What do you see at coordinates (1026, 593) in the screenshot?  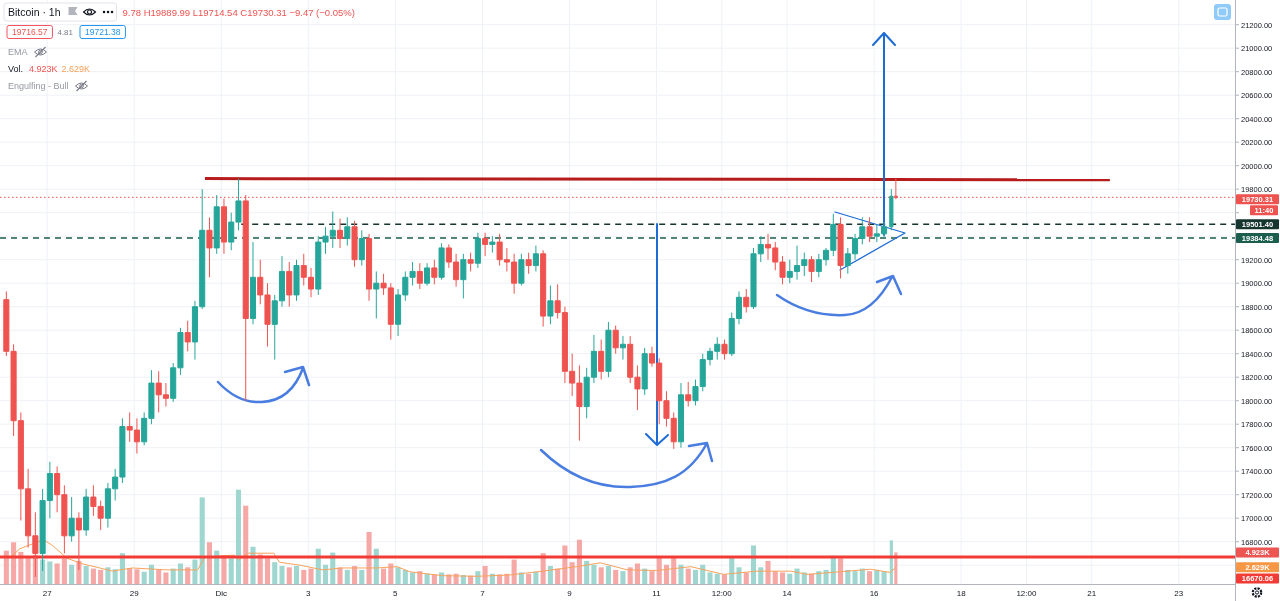 I see `x-tick-label: 12:00` at bounding box center [1026, 593].